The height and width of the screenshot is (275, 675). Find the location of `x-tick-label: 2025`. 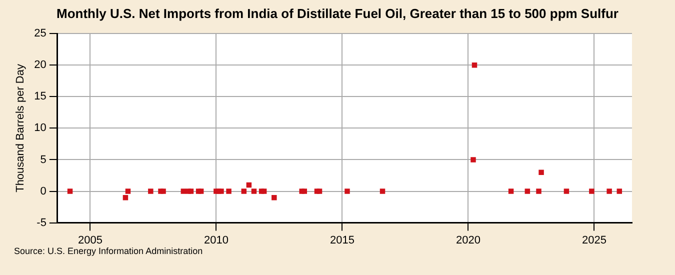

x-tick-label: 2025 is located at coordinates (594, 240).